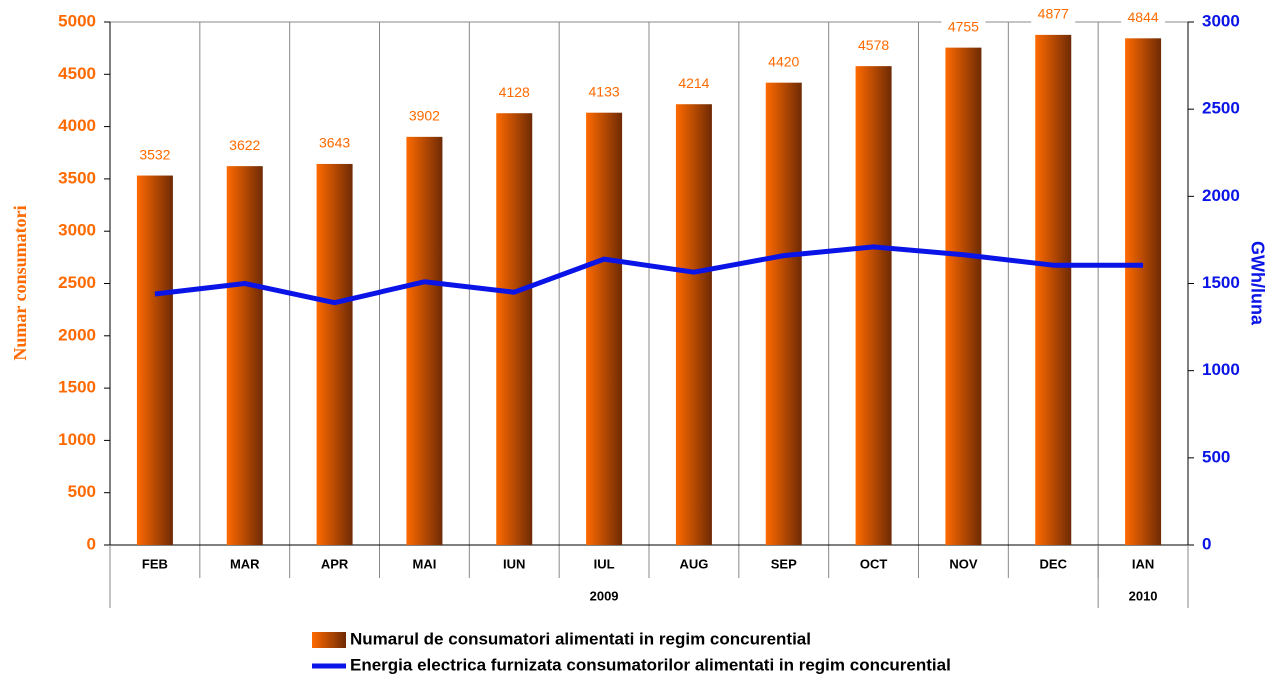  I want to click on data-label: 4420, so click(783, 61).